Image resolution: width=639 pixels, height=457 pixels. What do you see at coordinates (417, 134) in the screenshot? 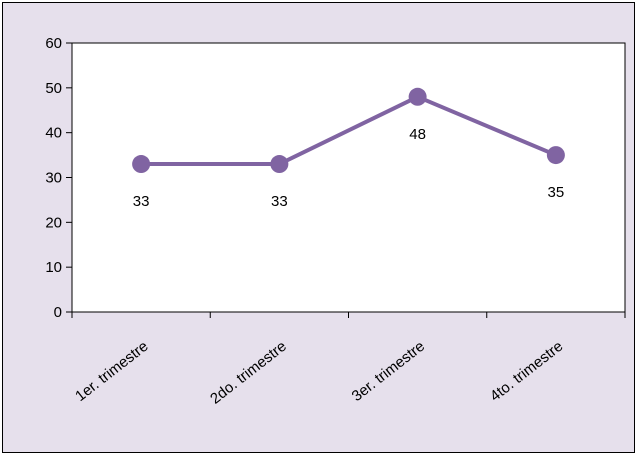
I see `data-label: 48` at bounding box center [417, 134].